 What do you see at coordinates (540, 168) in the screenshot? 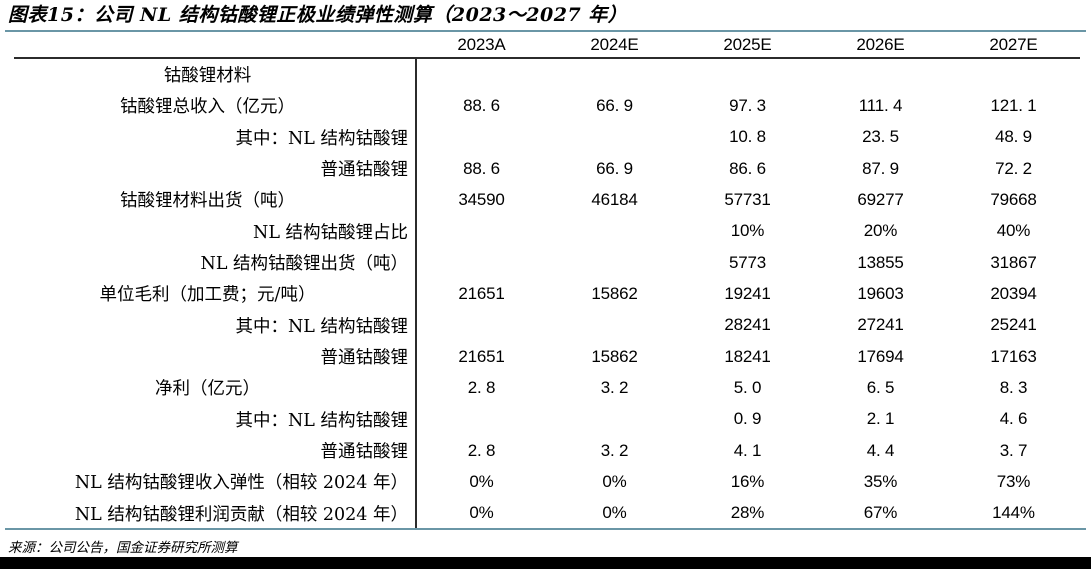
I see `table-row: 普通钴酸锂 88. 6 66. 9 86. 6 87. 9 72. 2` at bounding box center [540, 168].